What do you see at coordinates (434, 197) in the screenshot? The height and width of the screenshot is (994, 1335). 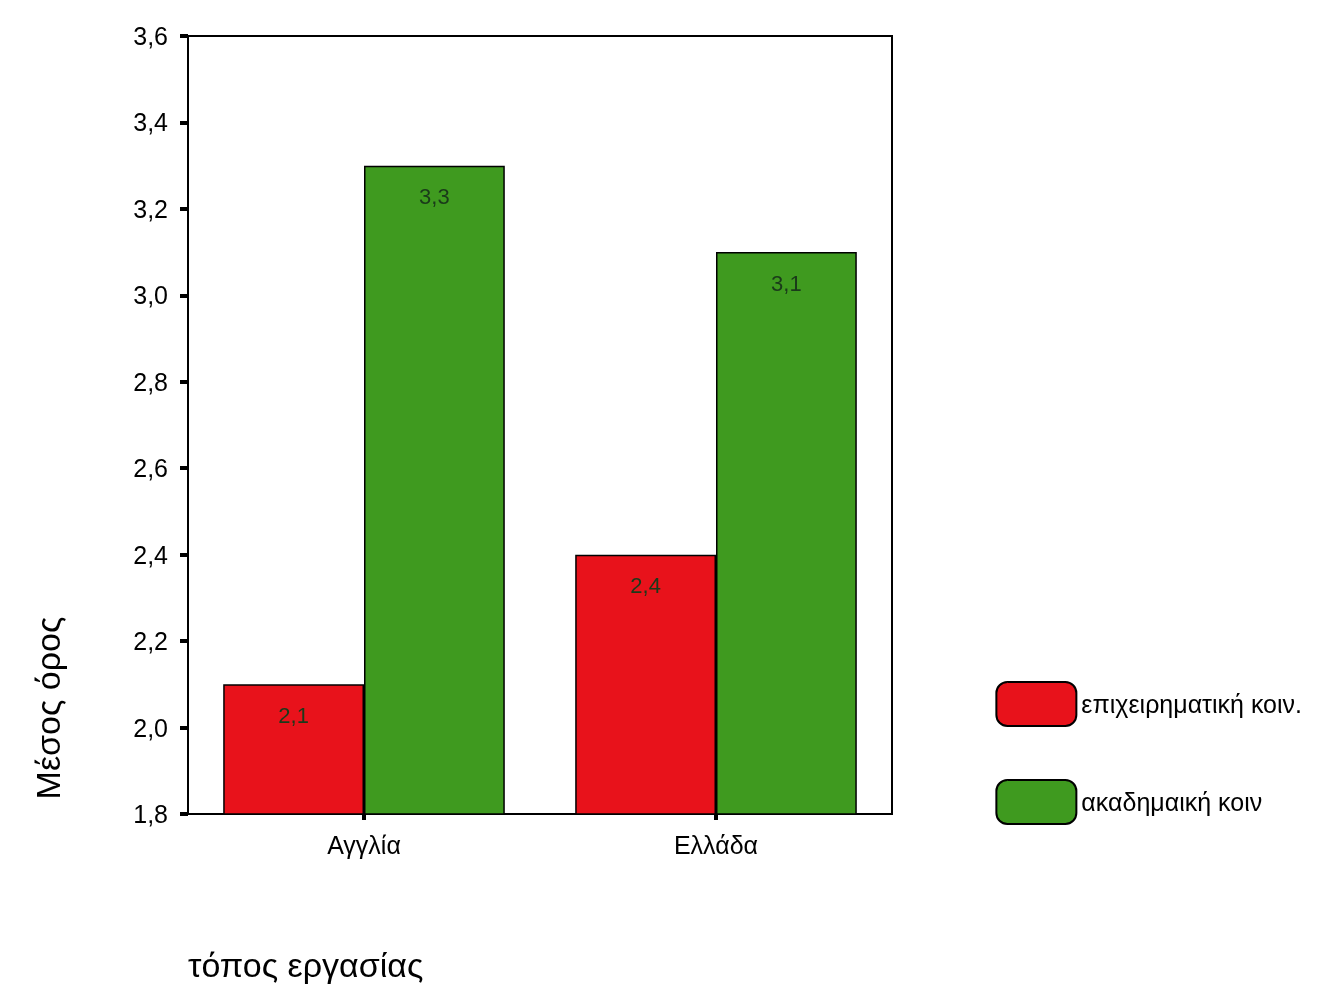 I see `data-label: 3,3` at bounding box center [434, 197].